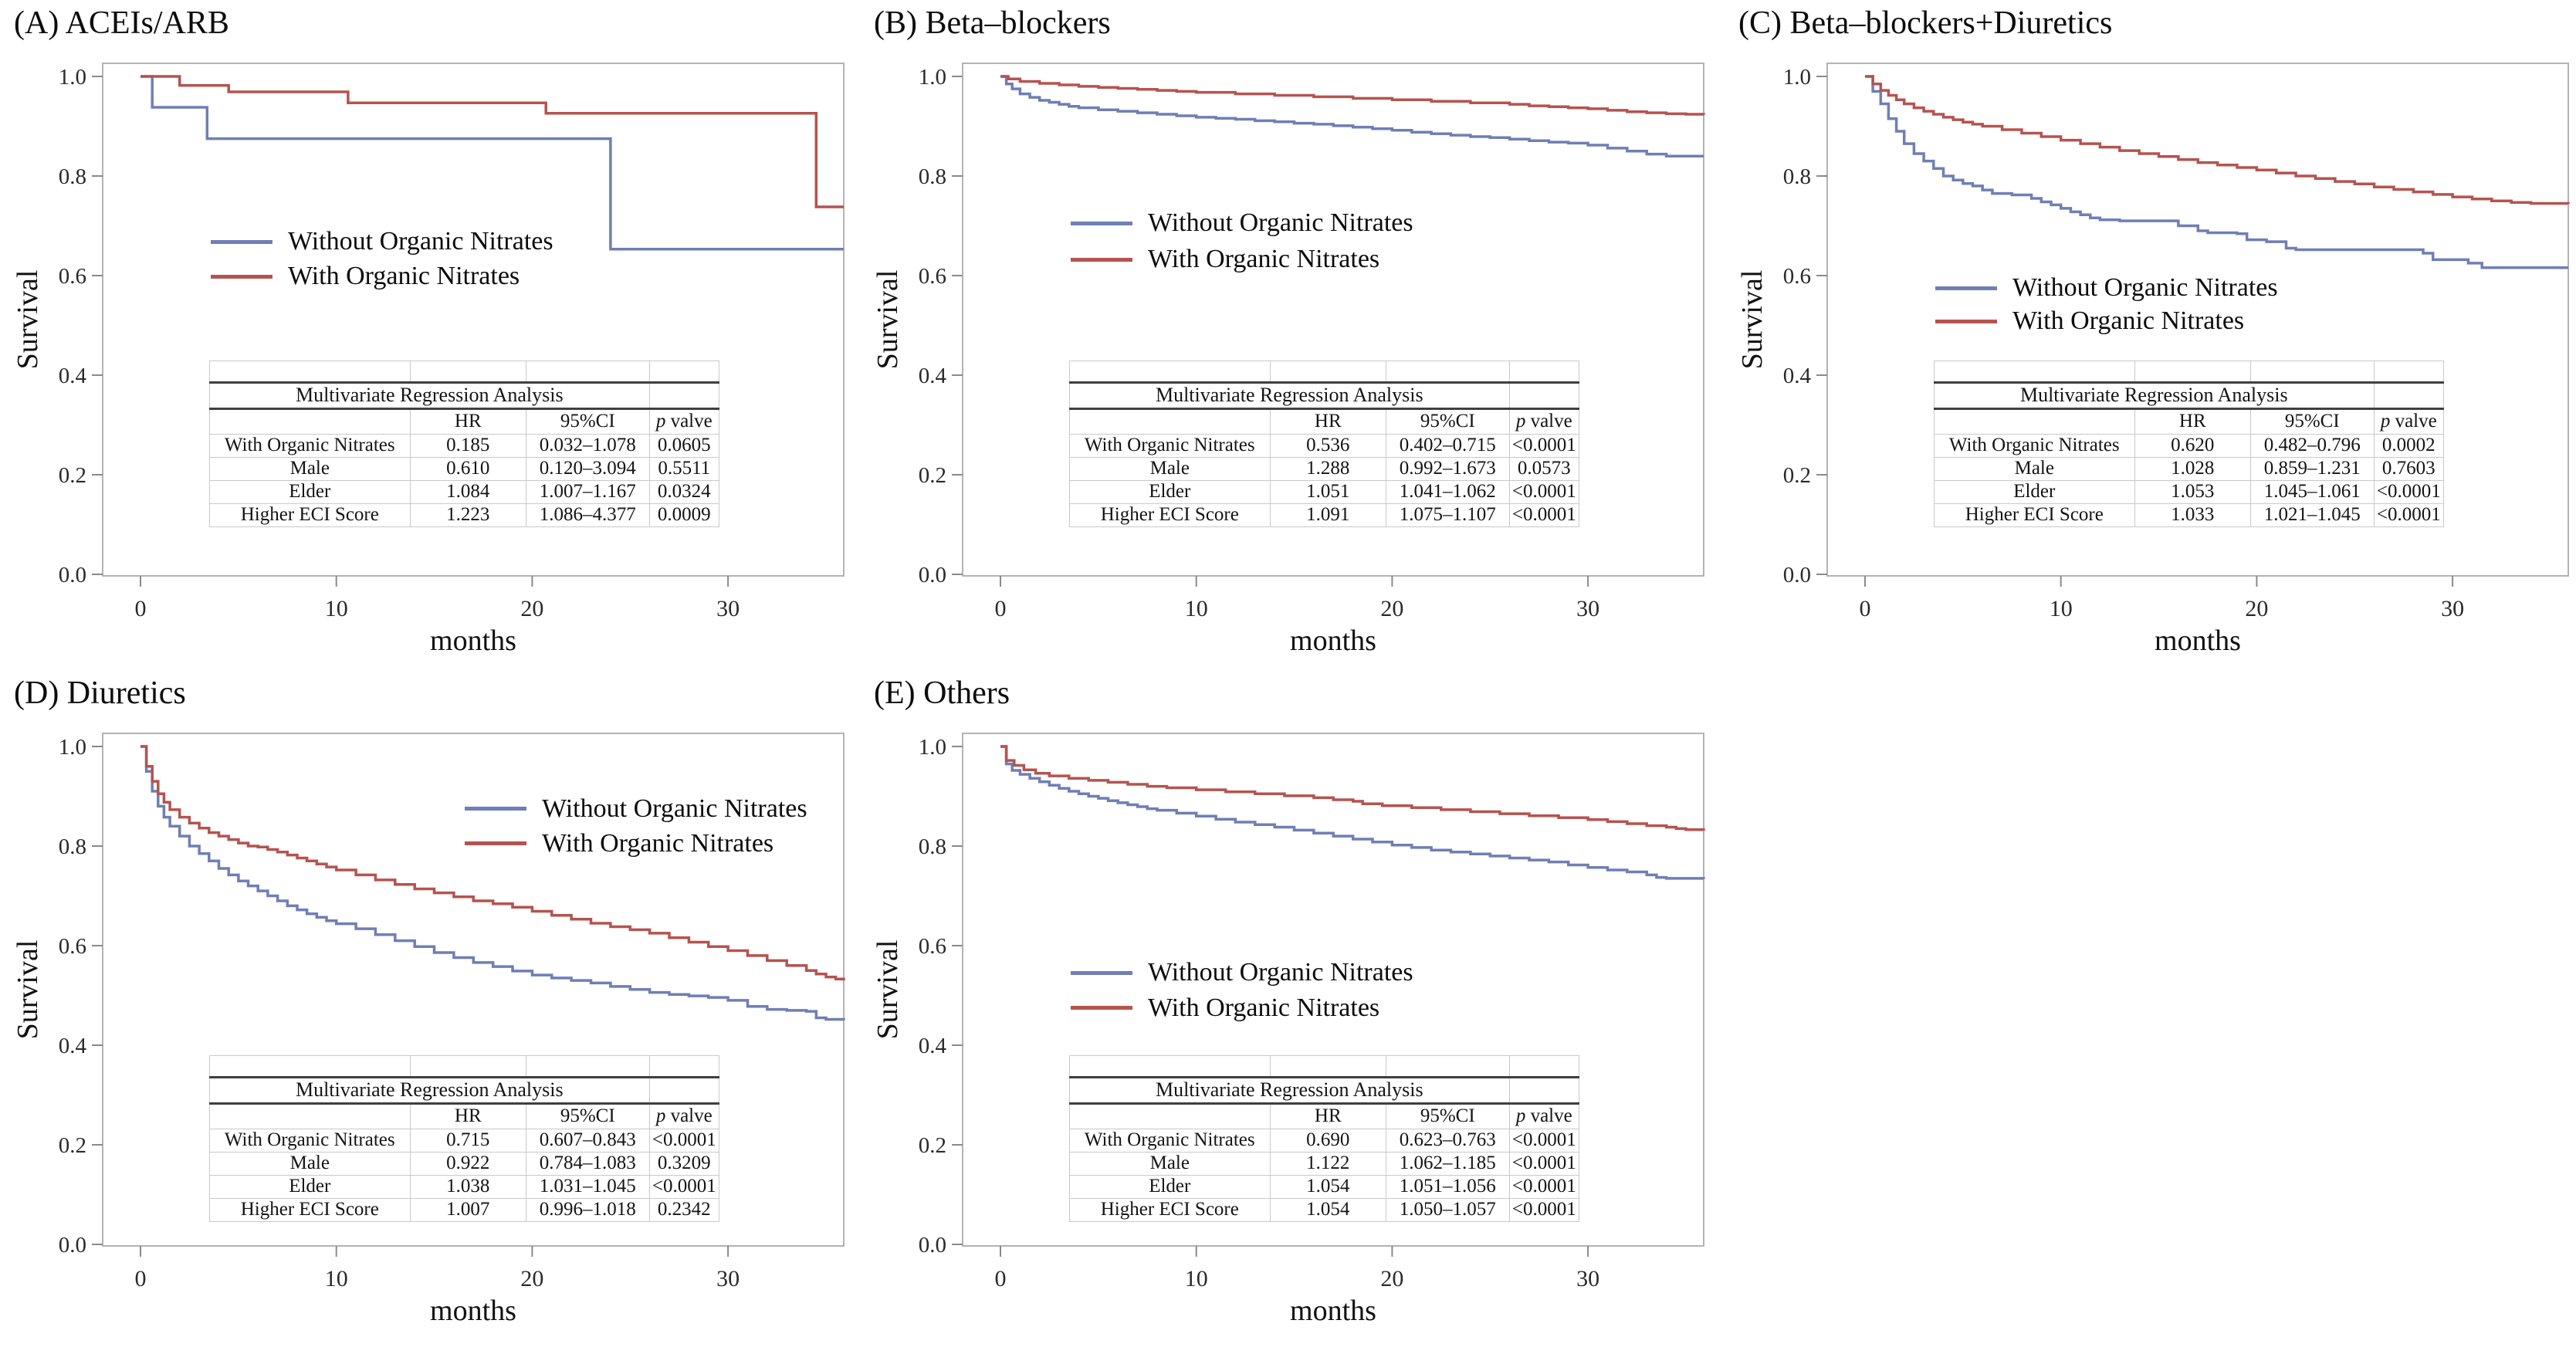  What do you see at coordinates (1327, 1115) in the screenshot?
I see `col-header-hr: HR` at bounding box center [1327, 1115].